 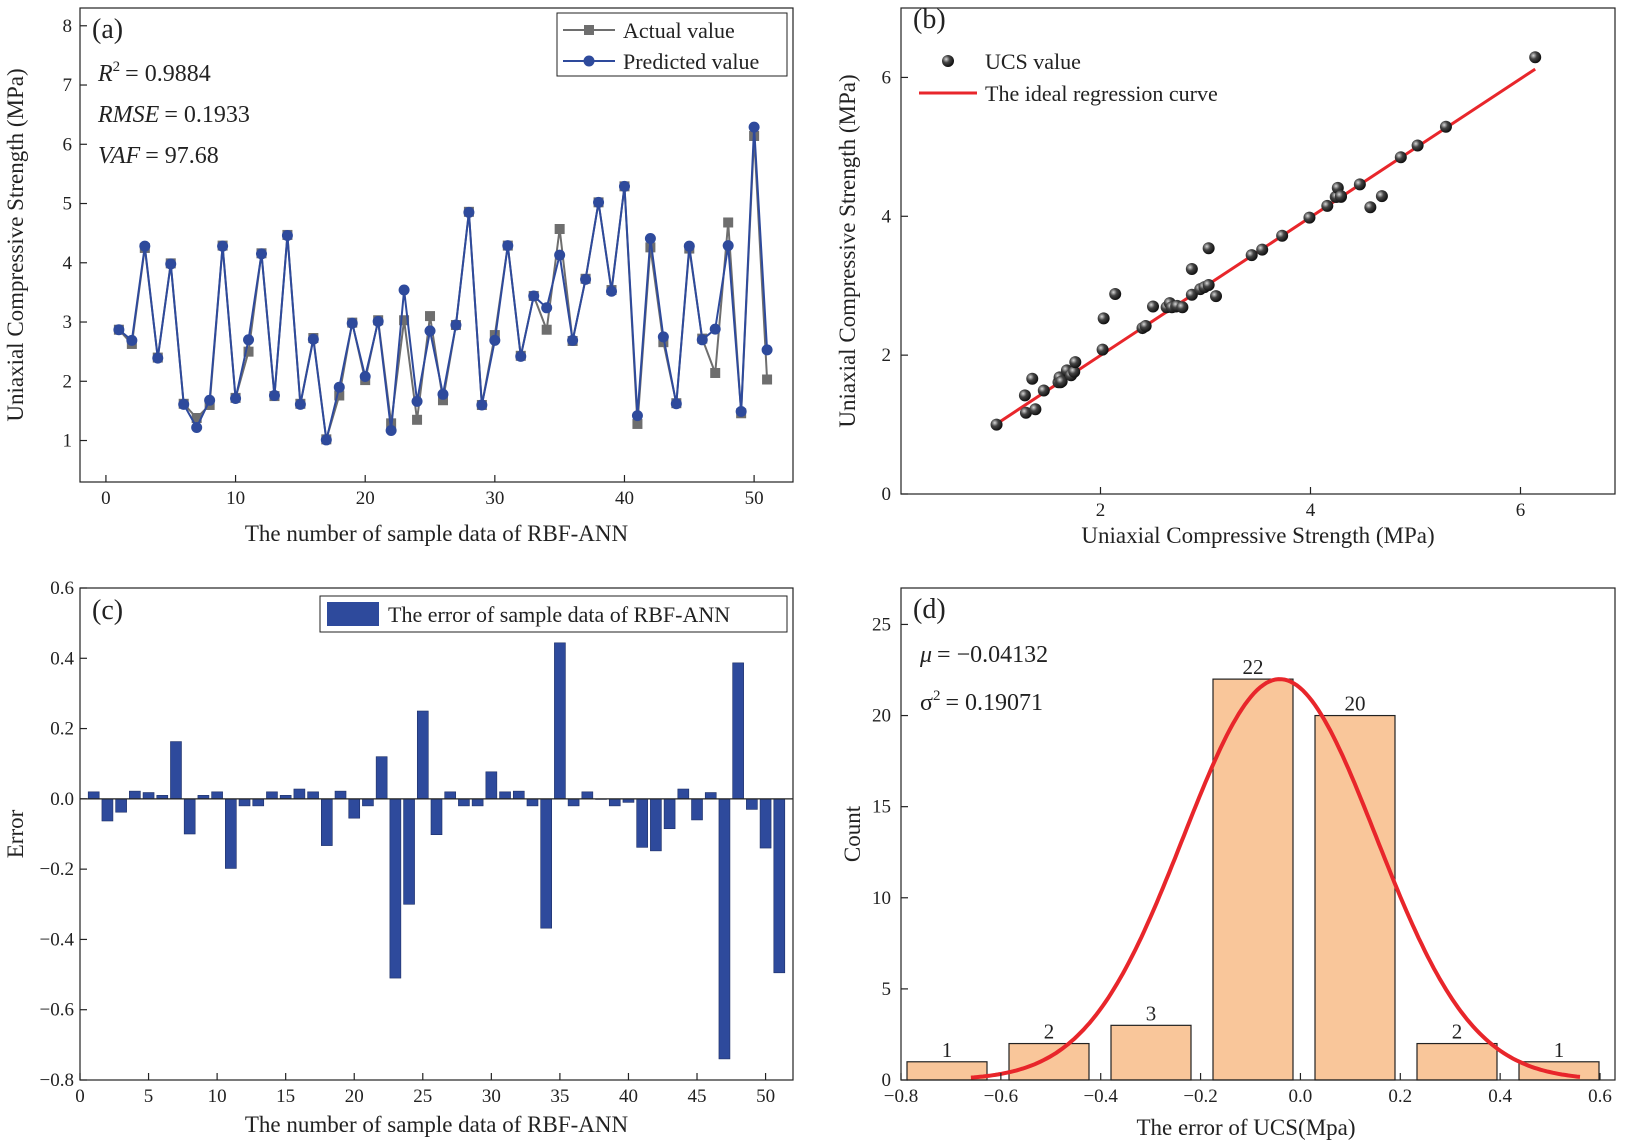 I want to click on legend-label: The error of sample data of RBF-ANN, so click(x=559, y=614).